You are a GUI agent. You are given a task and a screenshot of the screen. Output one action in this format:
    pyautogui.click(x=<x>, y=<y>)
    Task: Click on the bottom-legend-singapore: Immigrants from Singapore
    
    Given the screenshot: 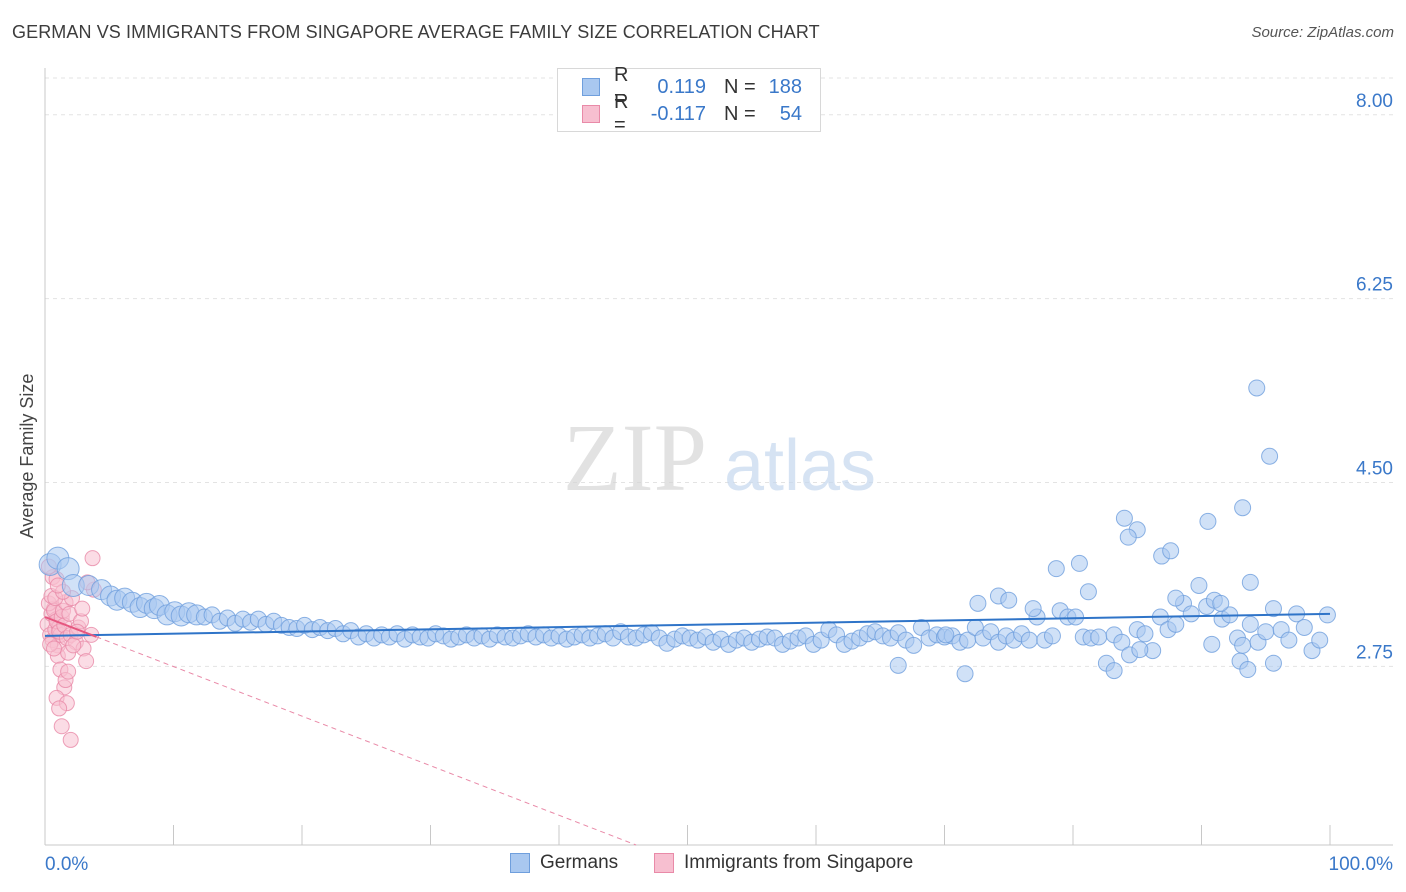 What is the action you would take?
    pyautogui.click(x=783, y=863)
    